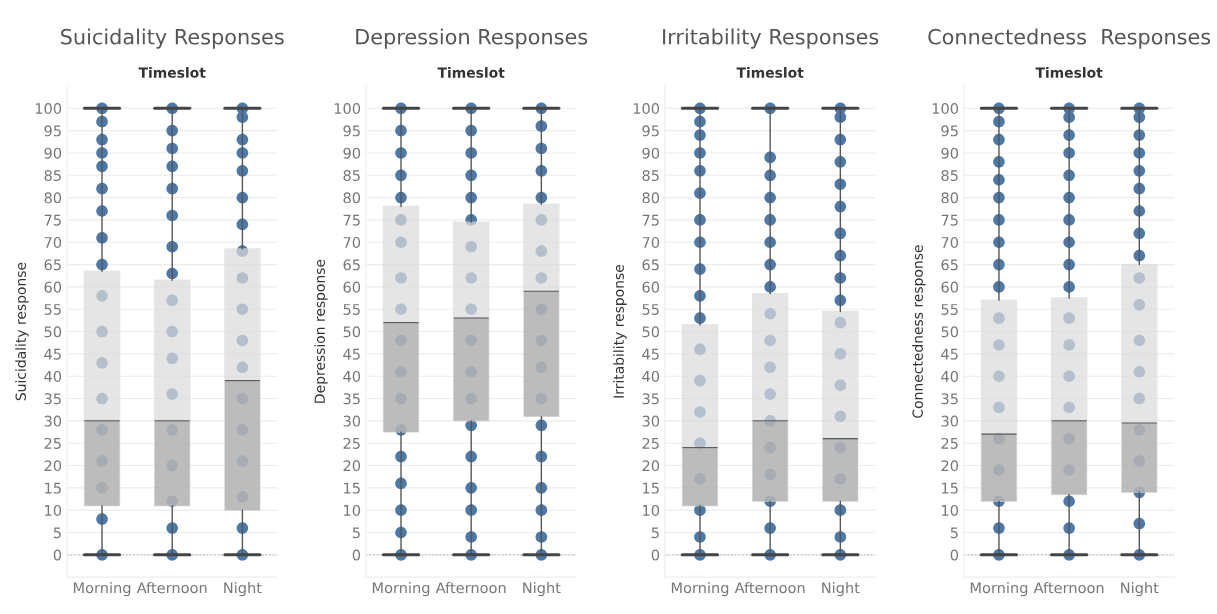 The image size is (1217, 614). I want to click on y-axis-title: Suicidality response, so click(22, 331).